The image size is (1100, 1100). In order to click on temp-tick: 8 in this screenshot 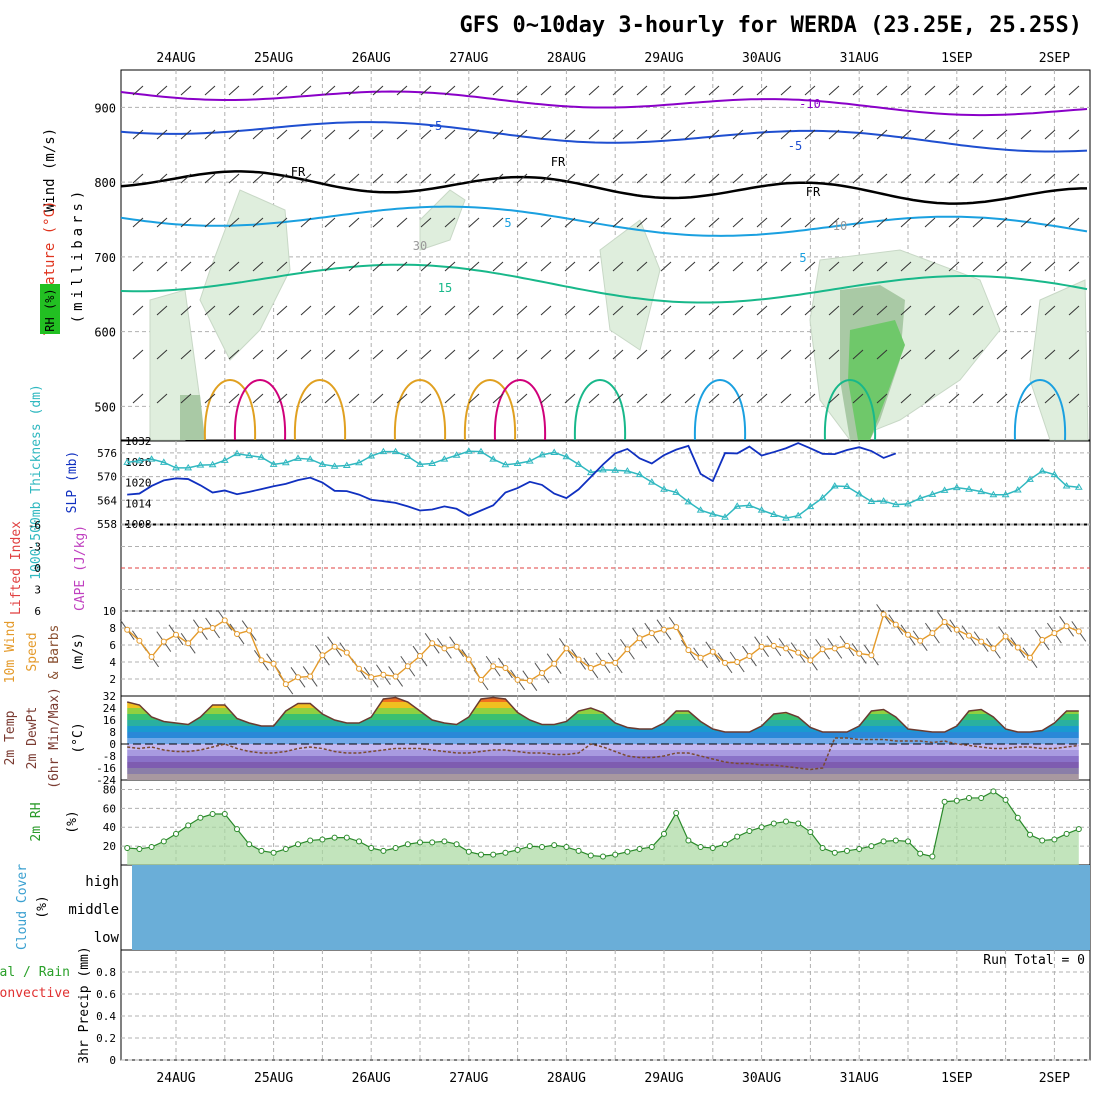, I will do `click(112, 732)`.